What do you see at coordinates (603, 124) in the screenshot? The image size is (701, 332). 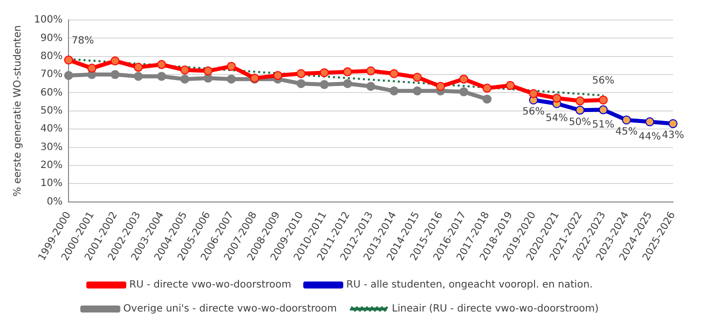 I see `data-label: 51%` at bounding box center [603, 124].